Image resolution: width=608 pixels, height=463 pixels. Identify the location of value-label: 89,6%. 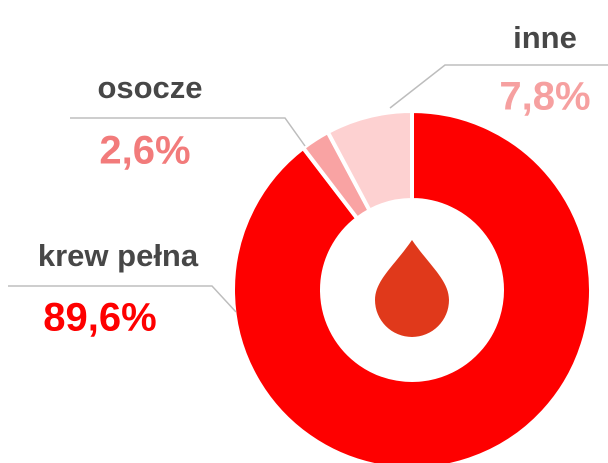
(99, 318).